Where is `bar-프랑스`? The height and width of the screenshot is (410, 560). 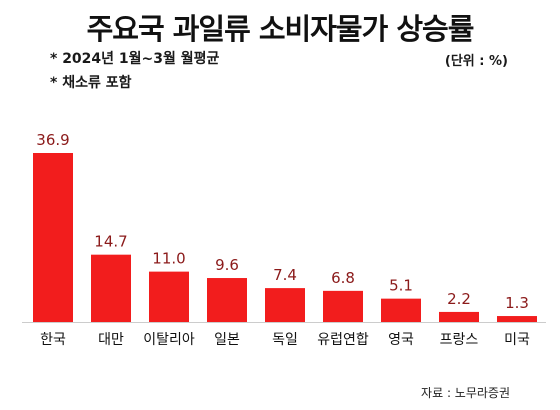
bar-프랑스 is located at coordinates (459, 316).